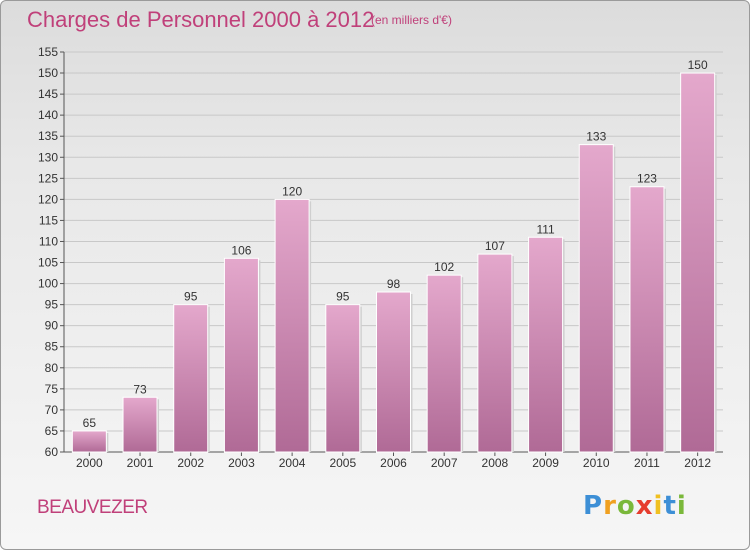 The width and height of the screenshot is (750, 550). What do you see at coordinates (647, 179) in the screenshot?
I see `bar-value-label: 123` at bounding box center [647, 179].